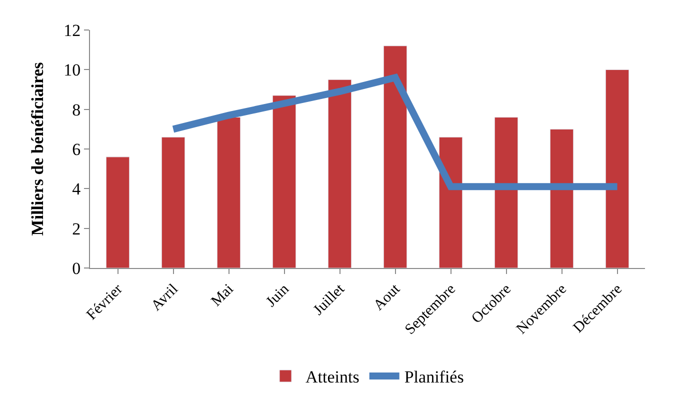  Describe the element at coordinates (434, 377) in the screenshot. I see `legend-label: Planifiés` at that location.